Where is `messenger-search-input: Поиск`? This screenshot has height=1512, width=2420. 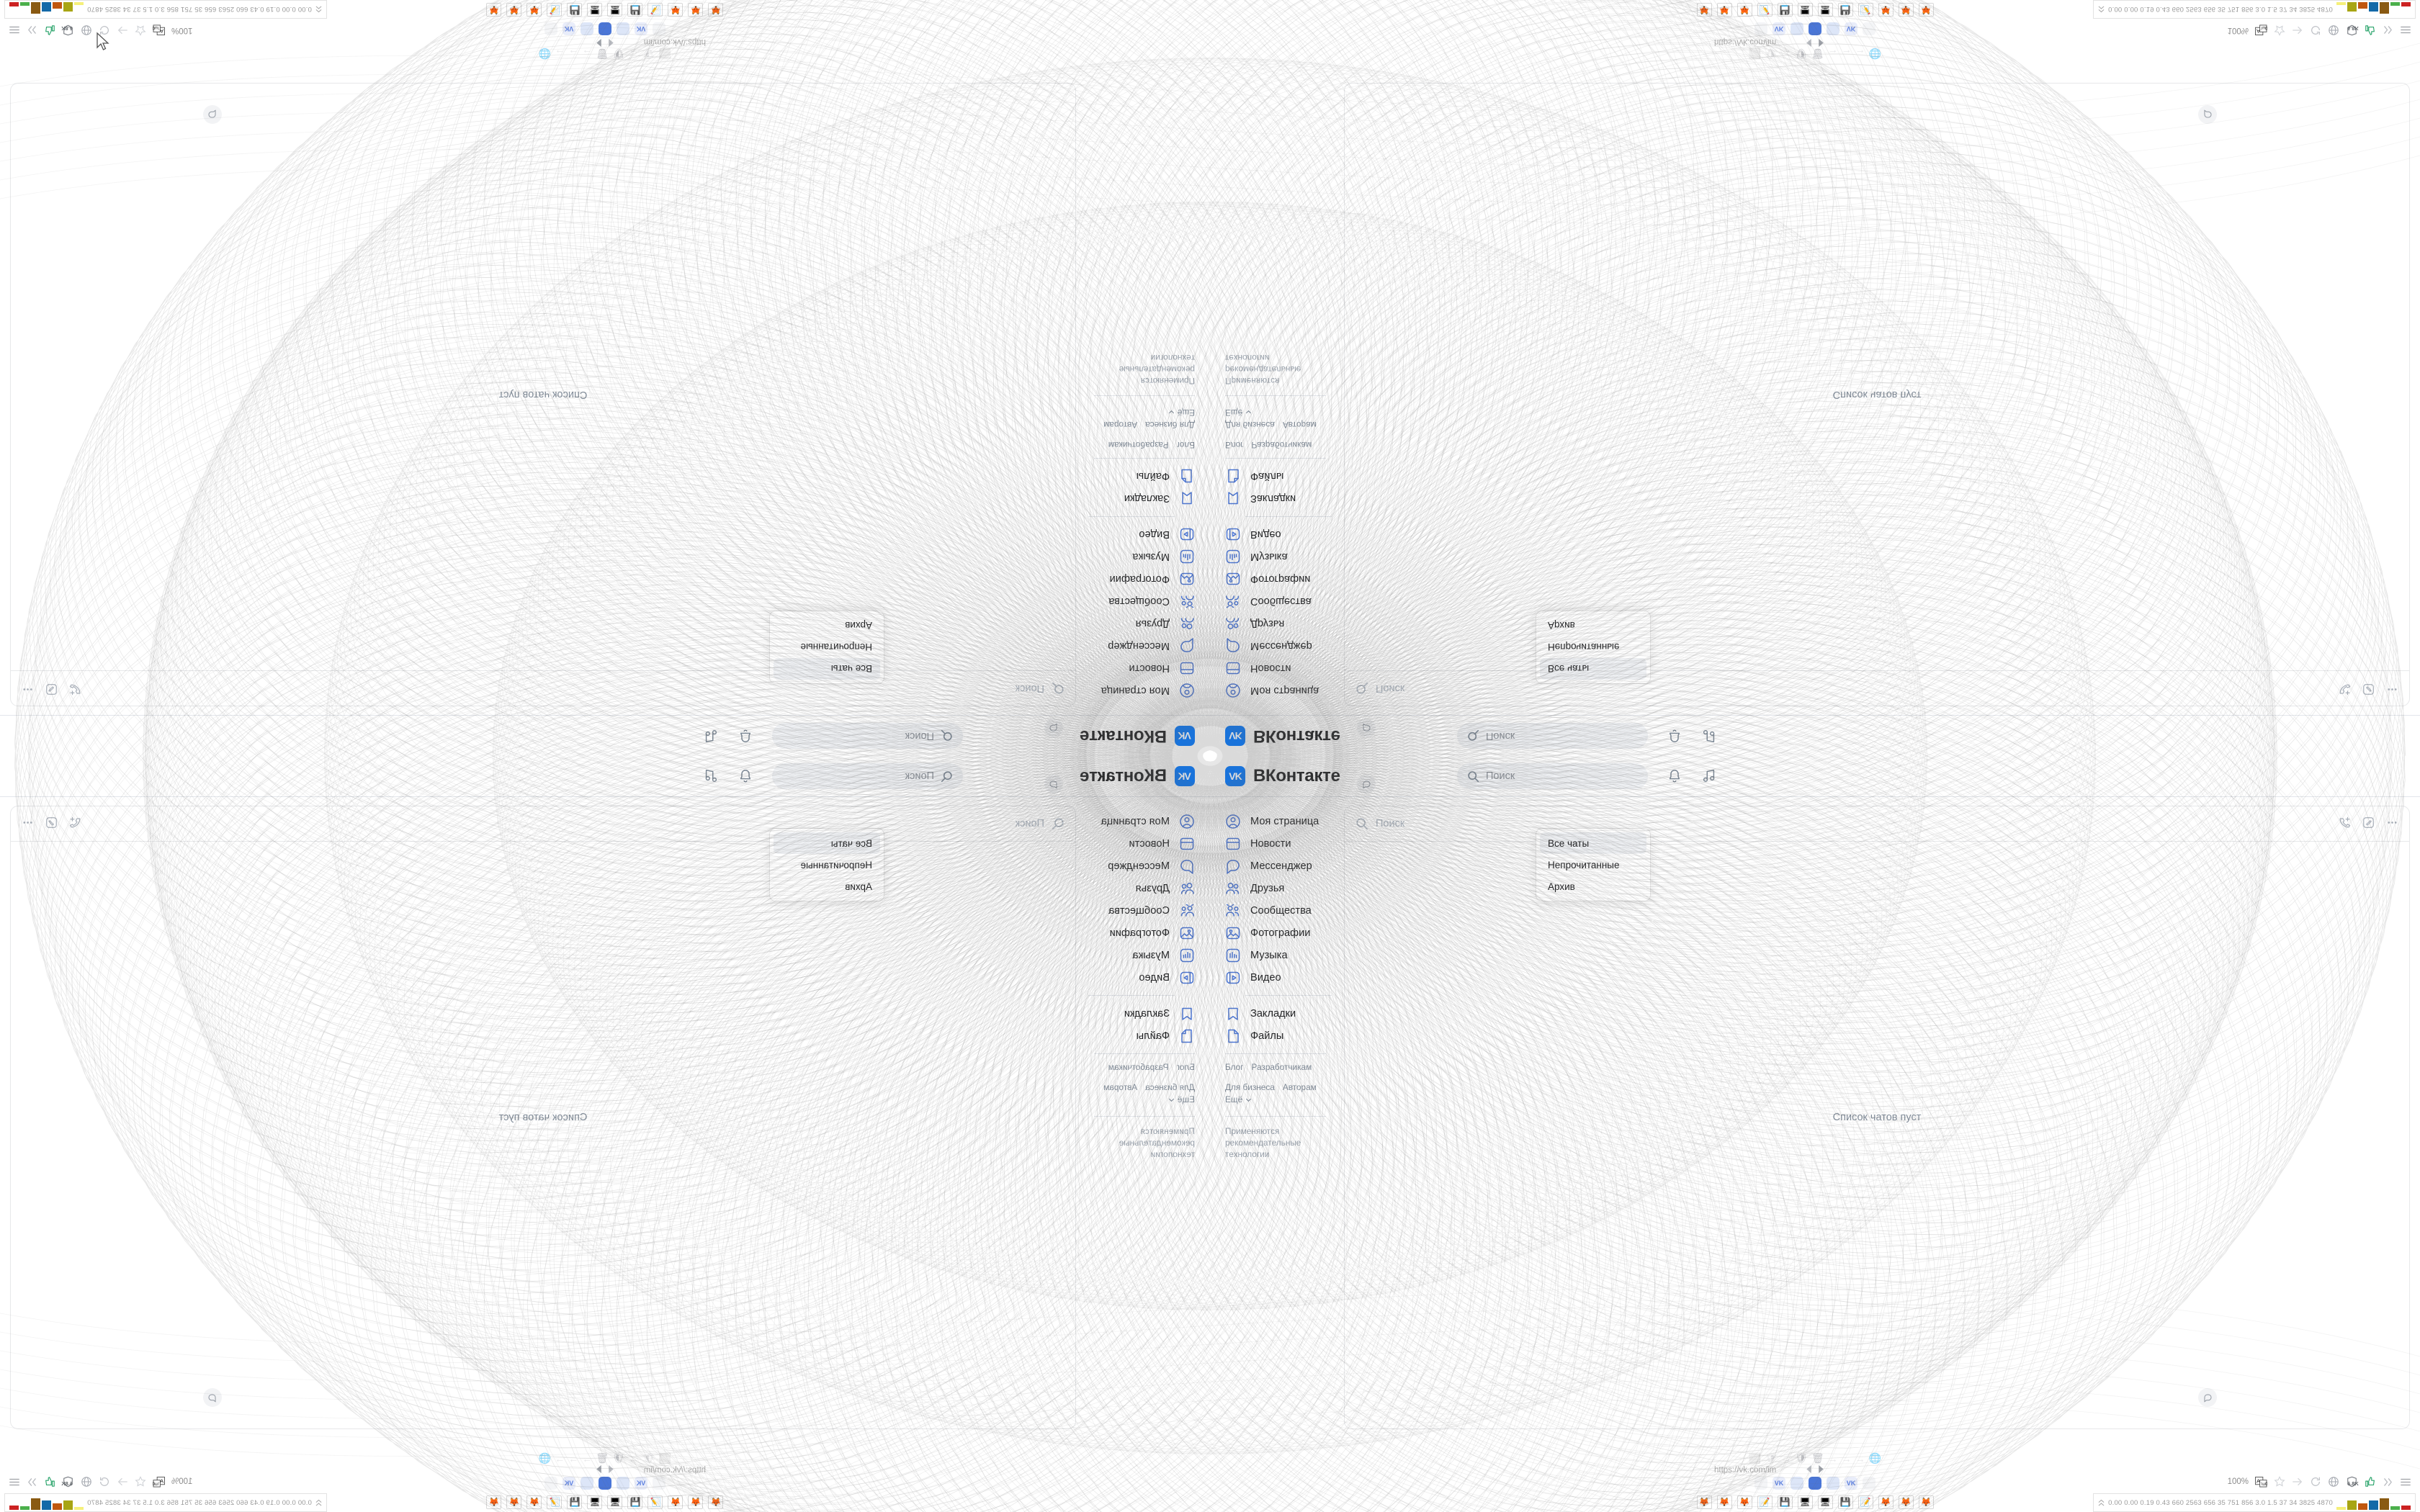
messenger-search-input: Поиск is located at coordinates (1877, 824).